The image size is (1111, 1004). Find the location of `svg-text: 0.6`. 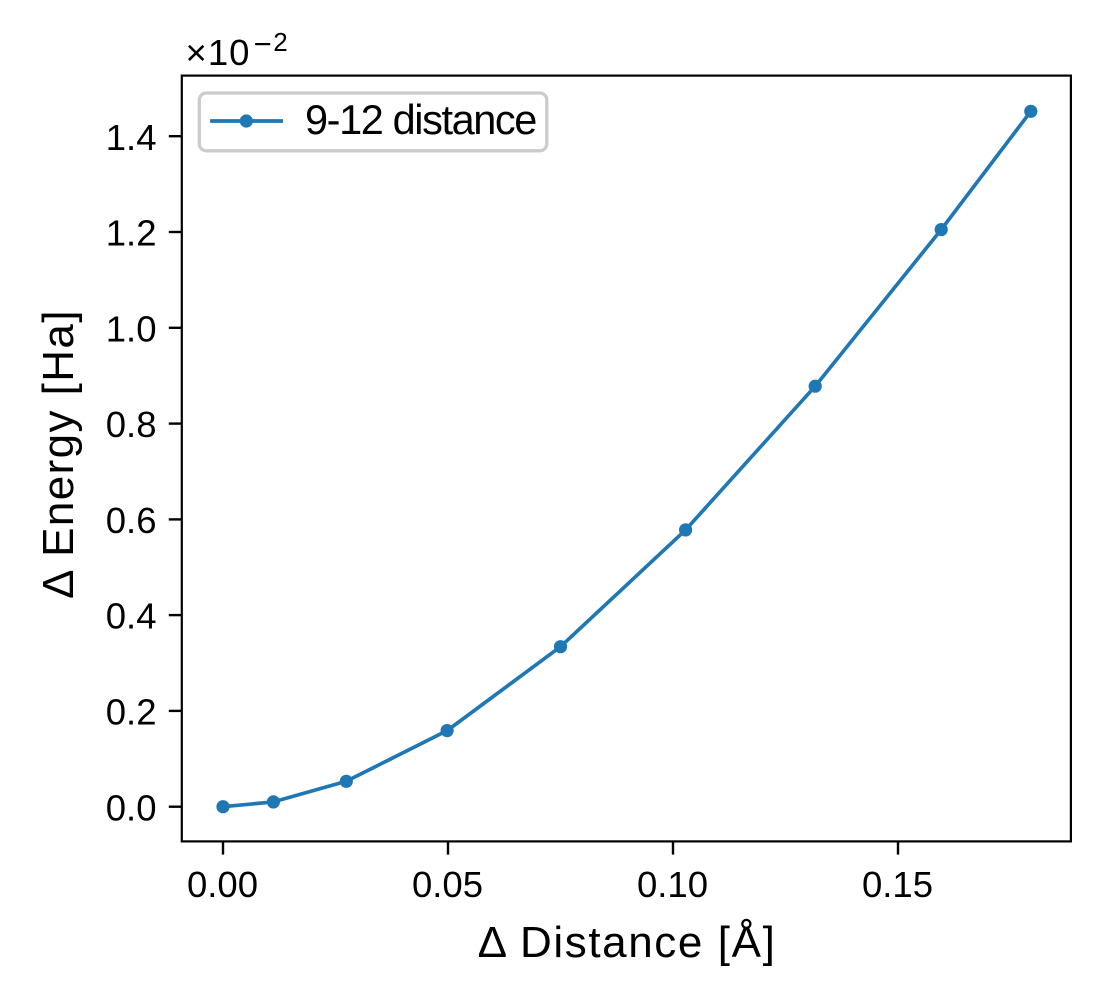

svg-text: 0.6 is located at coordinates (131, 520).